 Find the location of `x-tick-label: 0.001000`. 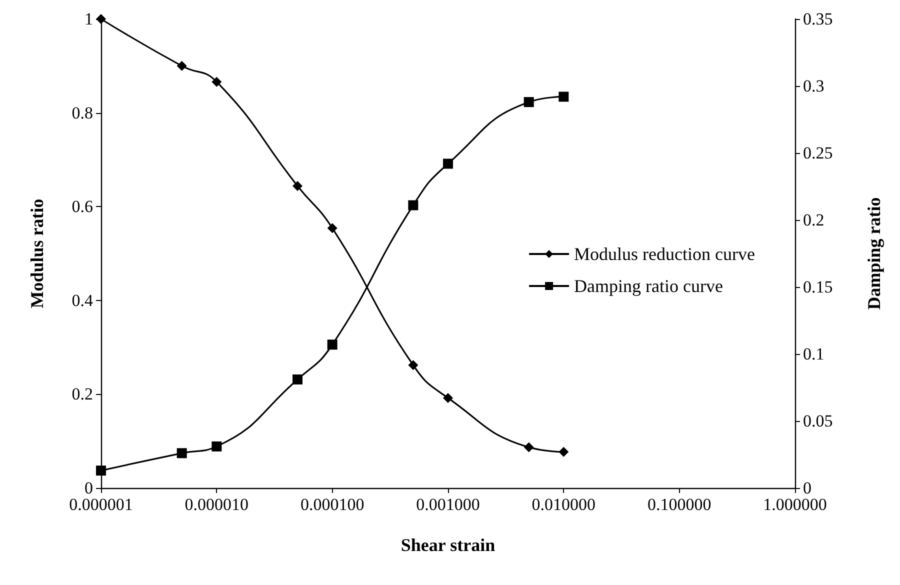

x-tick-label: 0.001000 is located at coordinates (448, 504).